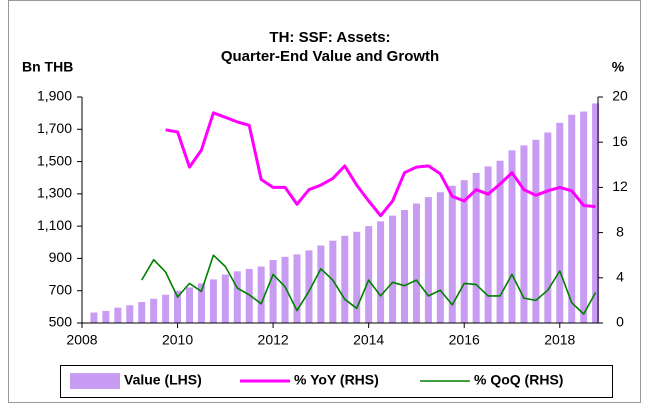  I want to click on y2-tick-label: 8, so click(620, 231).